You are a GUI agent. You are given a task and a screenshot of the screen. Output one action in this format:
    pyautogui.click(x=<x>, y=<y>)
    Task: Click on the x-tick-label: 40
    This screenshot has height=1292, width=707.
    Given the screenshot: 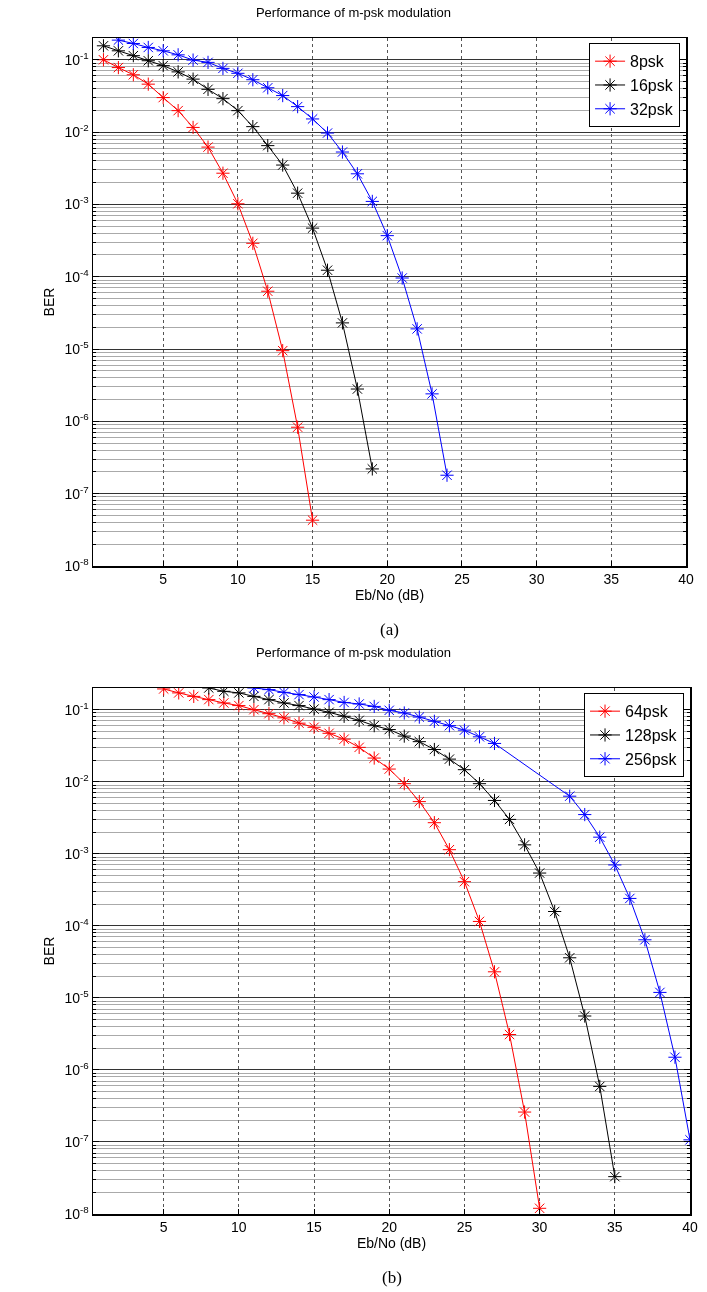 What is the action you would take?
    pyautogui.click(x=690, y=1227)
    